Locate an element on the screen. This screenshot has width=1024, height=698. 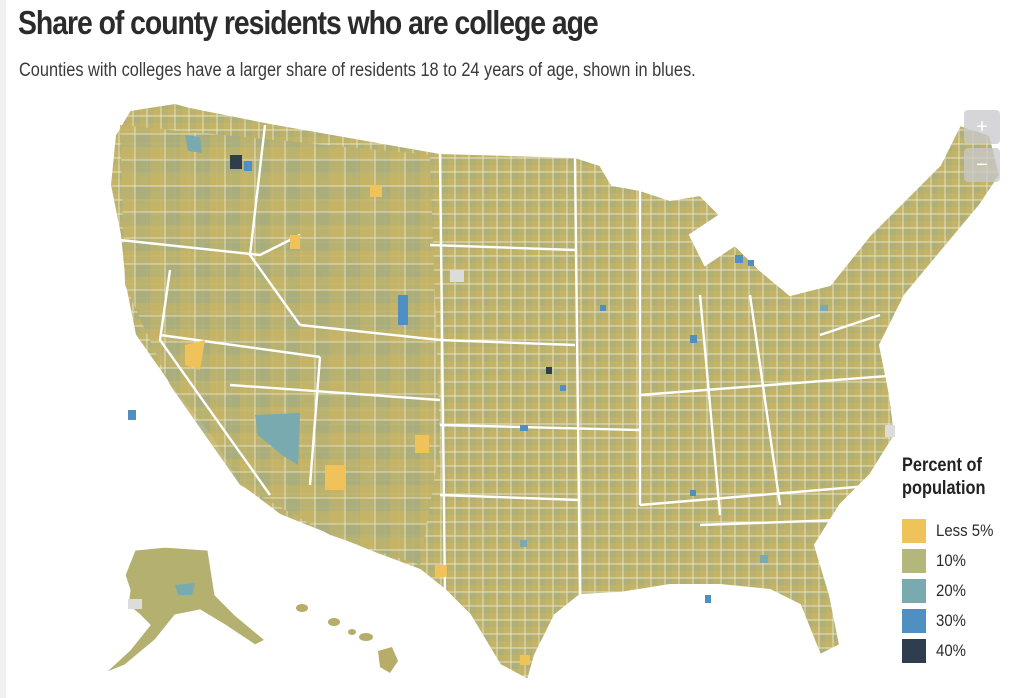
legend-item-20: 20% is located at coordinates (962, 591).